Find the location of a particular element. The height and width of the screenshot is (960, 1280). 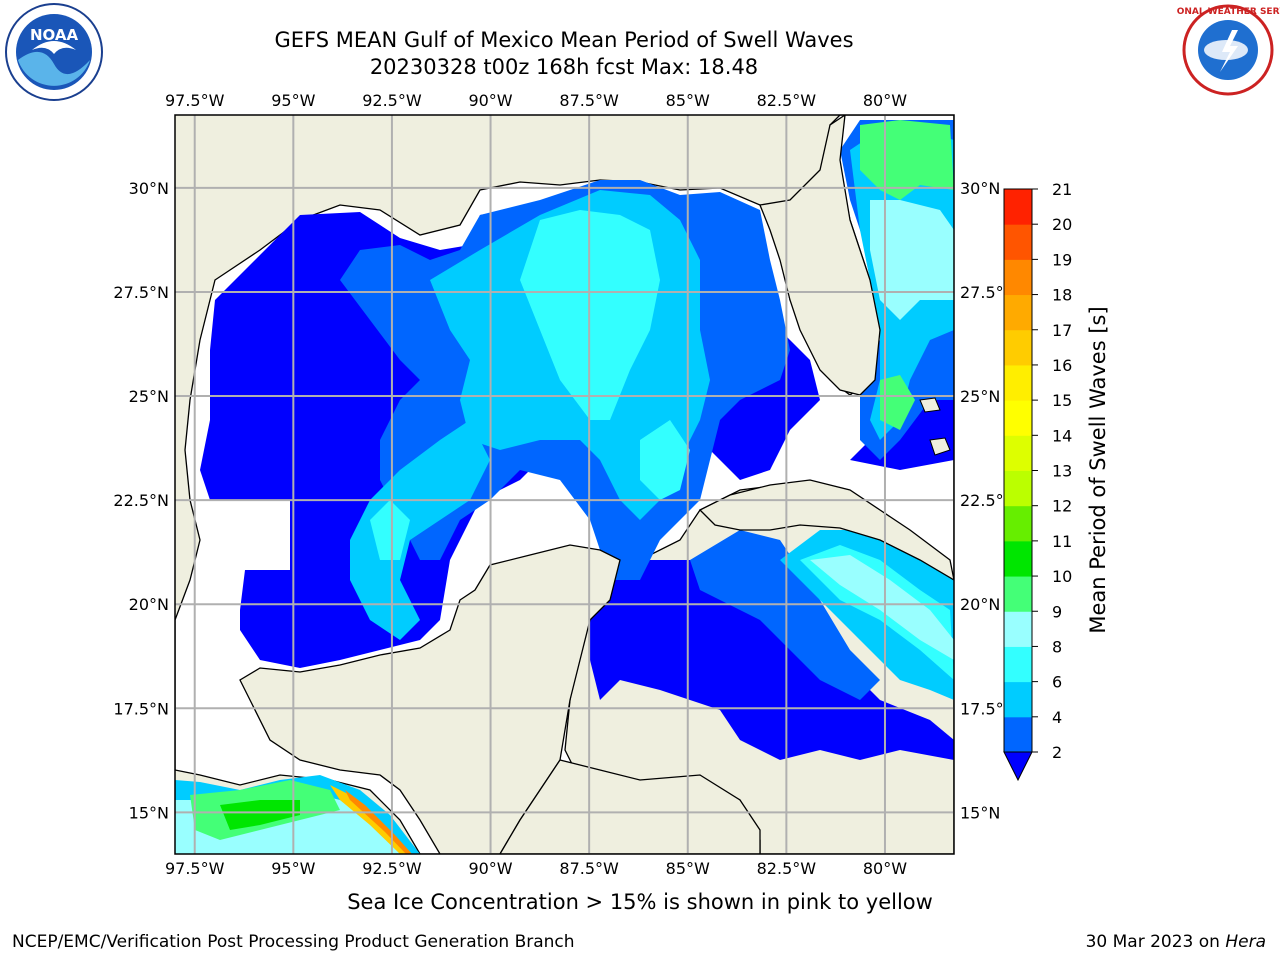

nws-logo-text: NATIONAL WEATHER SERVICE is located at coordinates (1228, 12).